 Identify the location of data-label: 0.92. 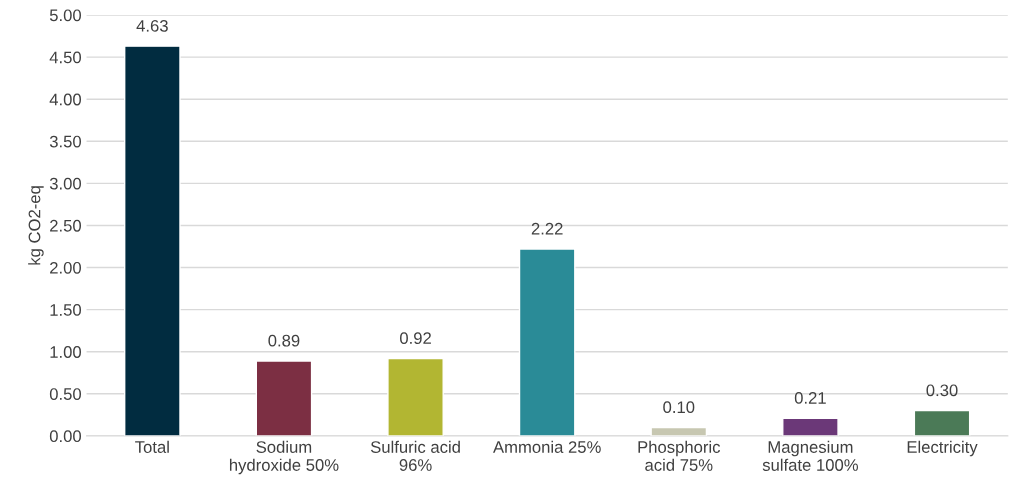
(415, 338).